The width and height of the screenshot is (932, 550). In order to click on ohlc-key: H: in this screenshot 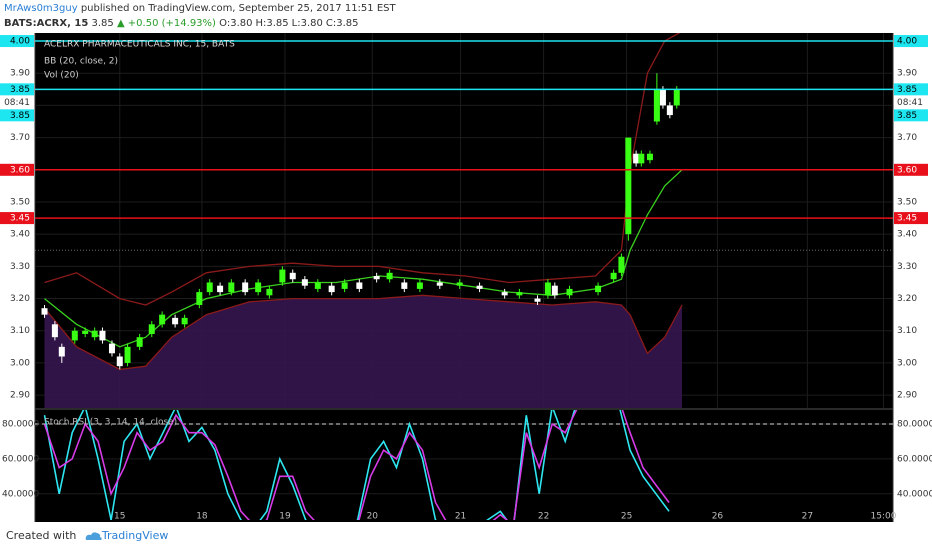, I will do `click(261, 23)`.